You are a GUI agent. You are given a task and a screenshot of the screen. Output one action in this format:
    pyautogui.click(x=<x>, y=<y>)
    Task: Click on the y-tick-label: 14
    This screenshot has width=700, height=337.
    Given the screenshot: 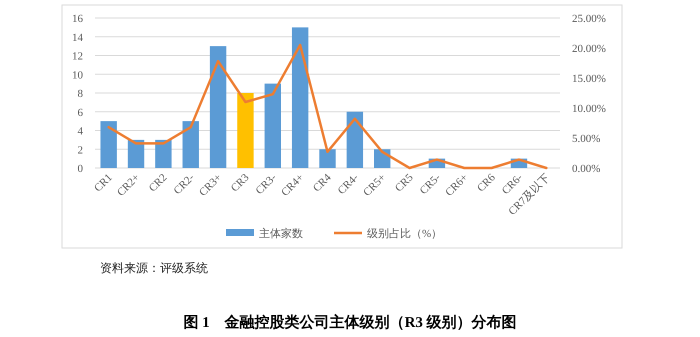 What is the action you would take?
    pyautogui.click(x=78, y=38)
    